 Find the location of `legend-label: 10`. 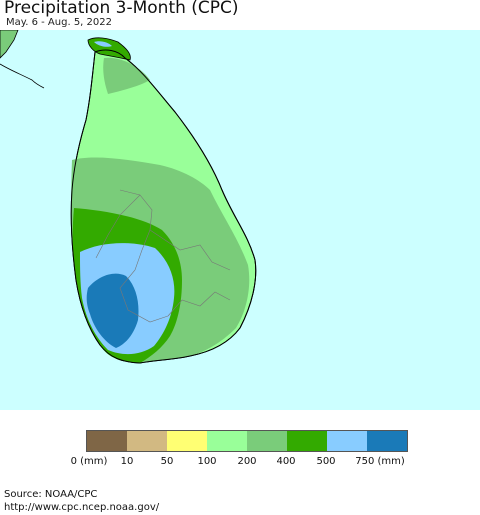

legend-label: 10 is located at coordinates (127, 461).